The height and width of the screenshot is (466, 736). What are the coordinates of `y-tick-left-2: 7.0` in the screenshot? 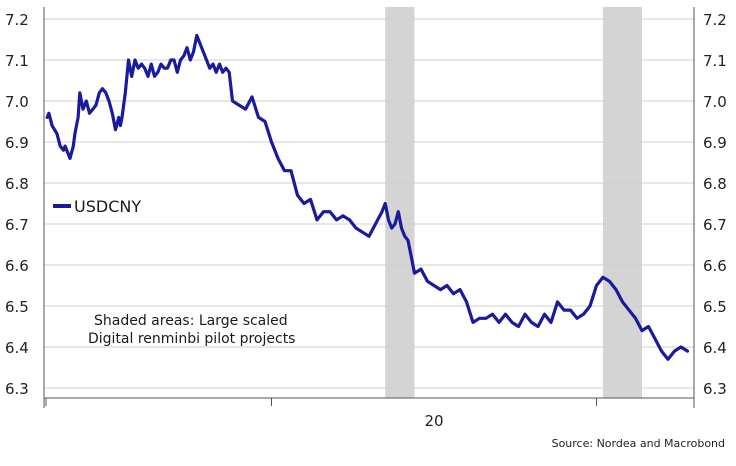 It's located at (17, 102).